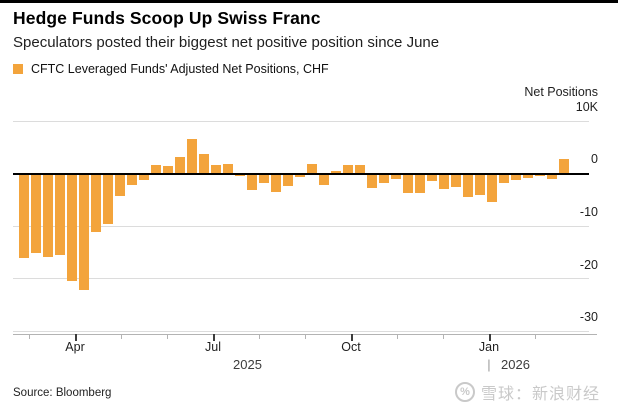  What do you see at coordinates (167, 18) in the screenshot?
I see `page-title: Hedge Funds Scoop Up Swiss Franc` at bounding box center [167, 18].